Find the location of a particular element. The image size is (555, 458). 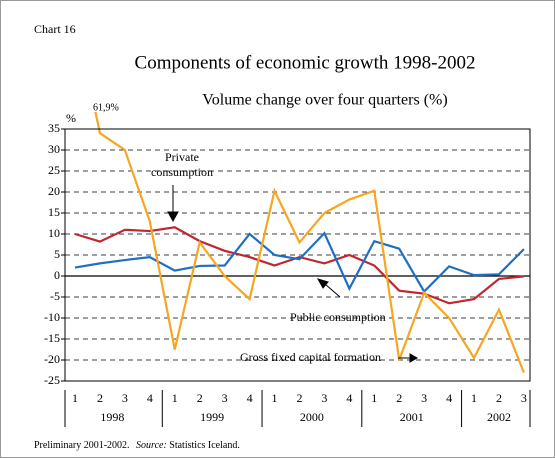

year-label: 1999 is located at coordinates (212, 417).